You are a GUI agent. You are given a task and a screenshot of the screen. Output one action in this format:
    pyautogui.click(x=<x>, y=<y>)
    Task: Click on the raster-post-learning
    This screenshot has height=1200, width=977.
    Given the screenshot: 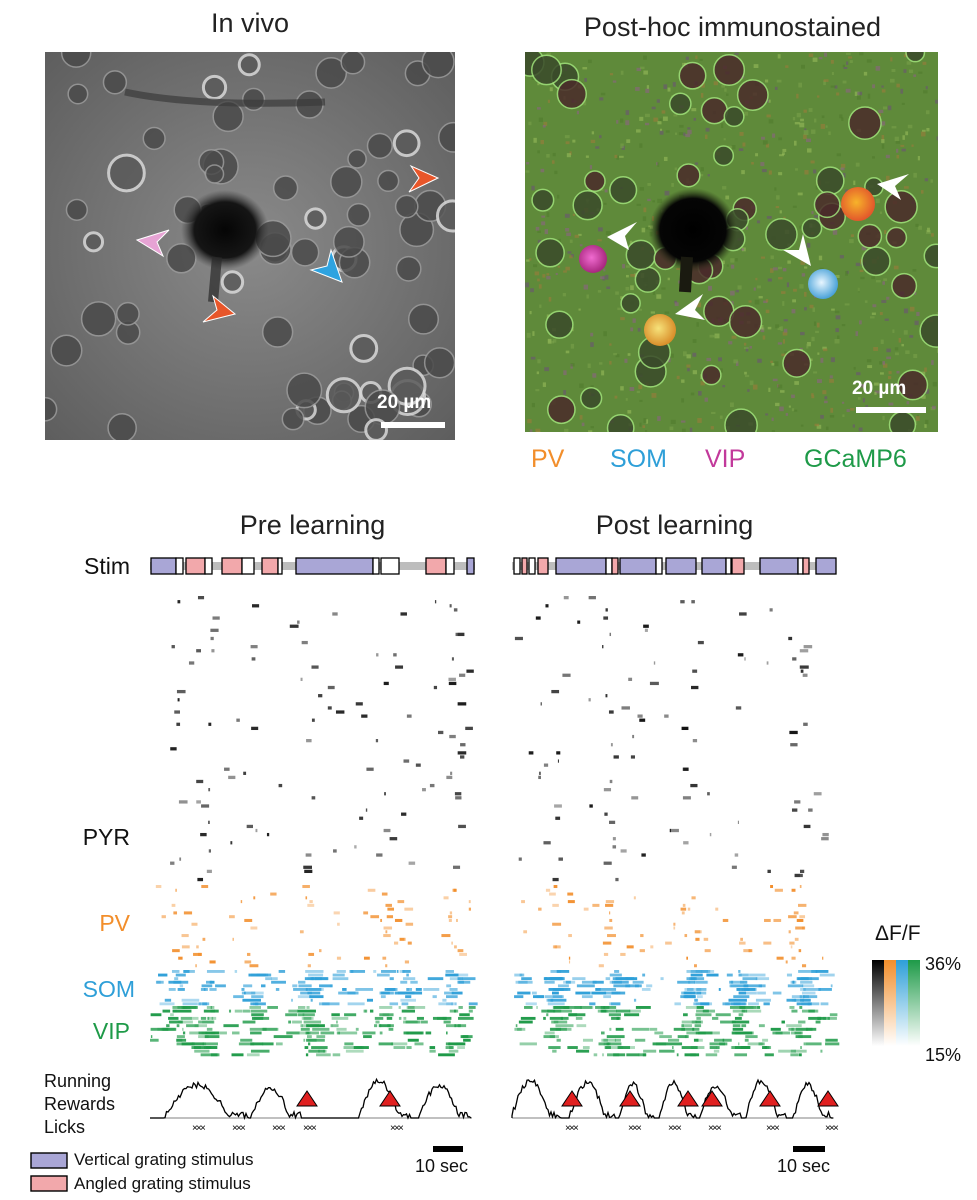 What is the action you would take?
    pyautogui.click(x=677, y=826)
    